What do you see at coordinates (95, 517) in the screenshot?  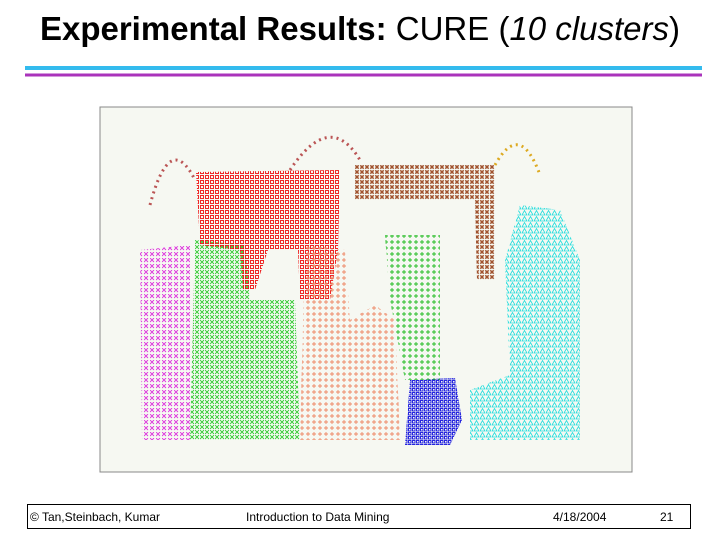 I see `footer-authors: © Tan,Steinbach, Kumar` at bounding box center [95, 517].